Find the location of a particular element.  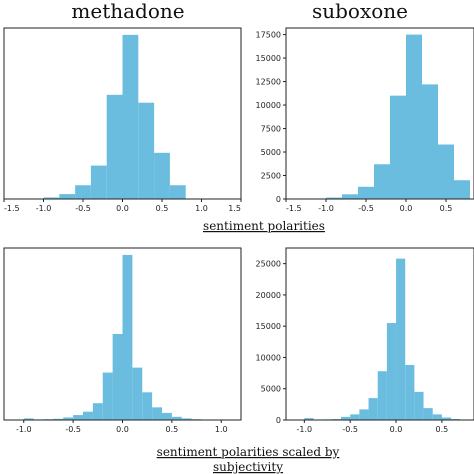

caption-top: sentiment polarities is located at coordinates (264, 226).